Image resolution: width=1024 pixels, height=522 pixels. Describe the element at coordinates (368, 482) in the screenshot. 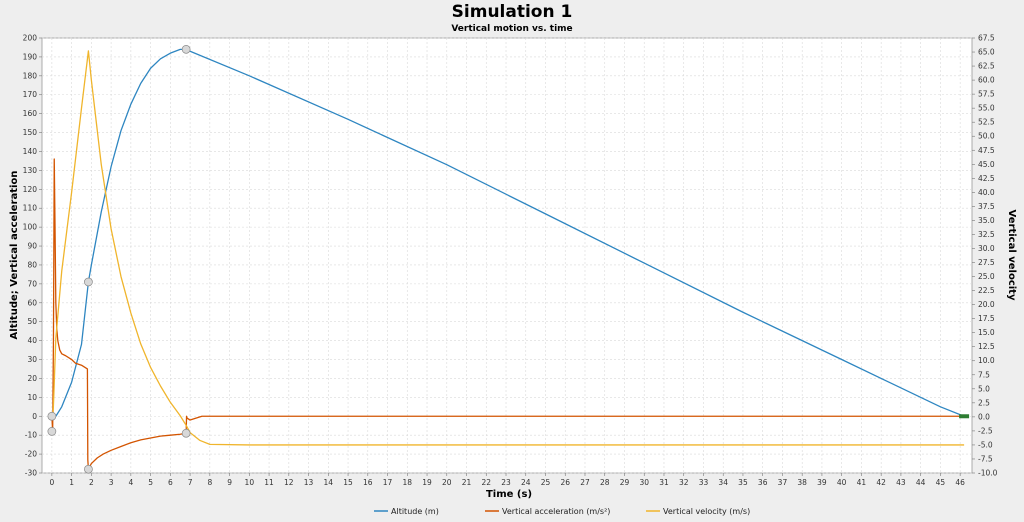

I see `x-tick-label: 16` at that location.